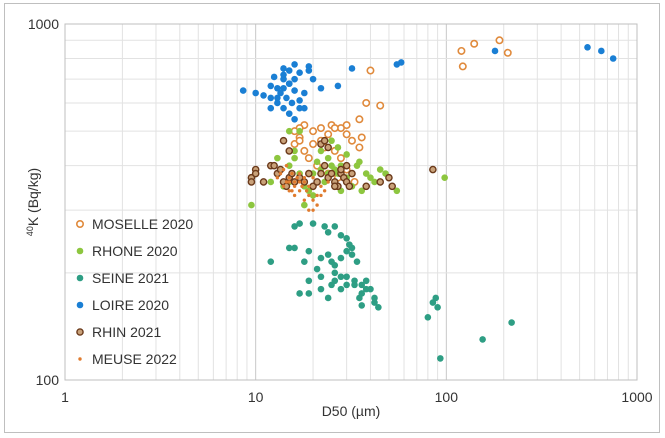 This screenshot has width=665, height=438. What do you see at coordinates (80, 251) in the screenshot?
I see `legend-marker-rhone-2020` at bounding box center [80, 251].